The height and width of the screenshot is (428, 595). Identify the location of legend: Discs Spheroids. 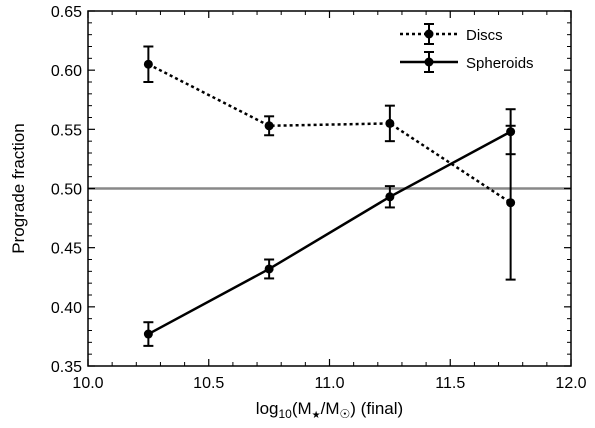
(467, 48).